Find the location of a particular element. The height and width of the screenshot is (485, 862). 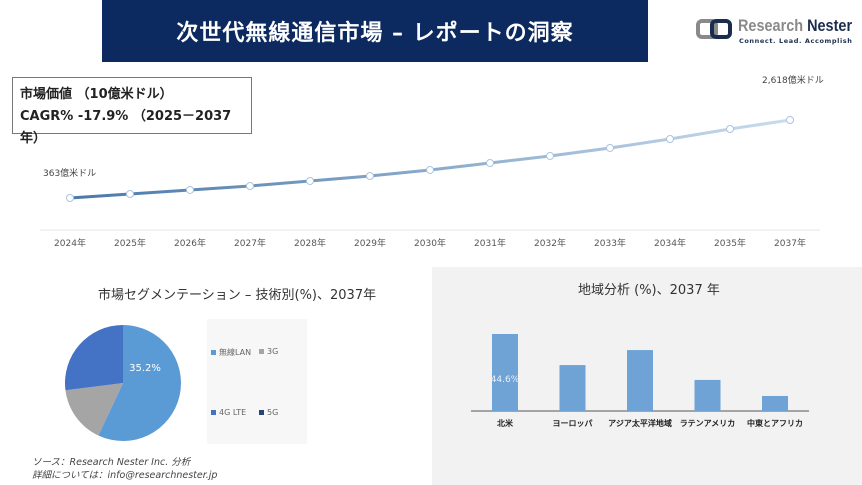

legend-item-3g: 3G is located at coordinates (268, 351).